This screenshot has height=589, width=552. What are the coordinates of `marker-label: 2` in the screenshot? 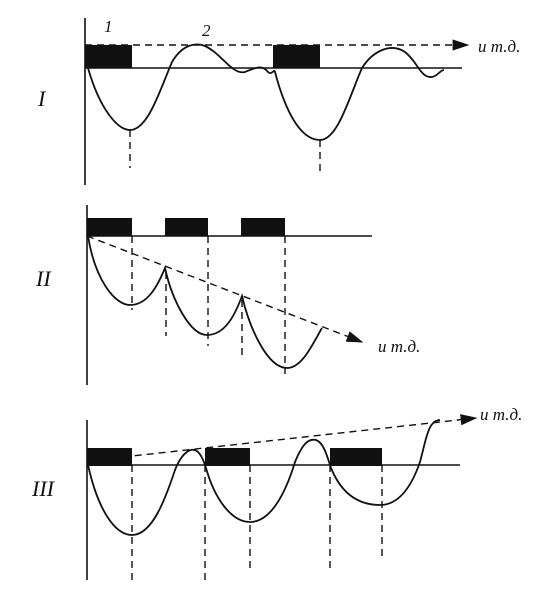 It's located at (206, 30).